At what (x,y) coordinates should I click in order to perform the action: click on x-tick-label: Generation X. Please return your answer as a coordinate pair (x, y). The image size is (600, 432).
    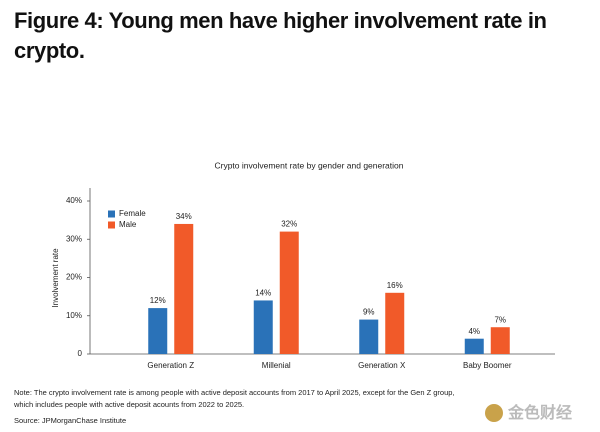
    Looking at the image, I should click on (382, 365).